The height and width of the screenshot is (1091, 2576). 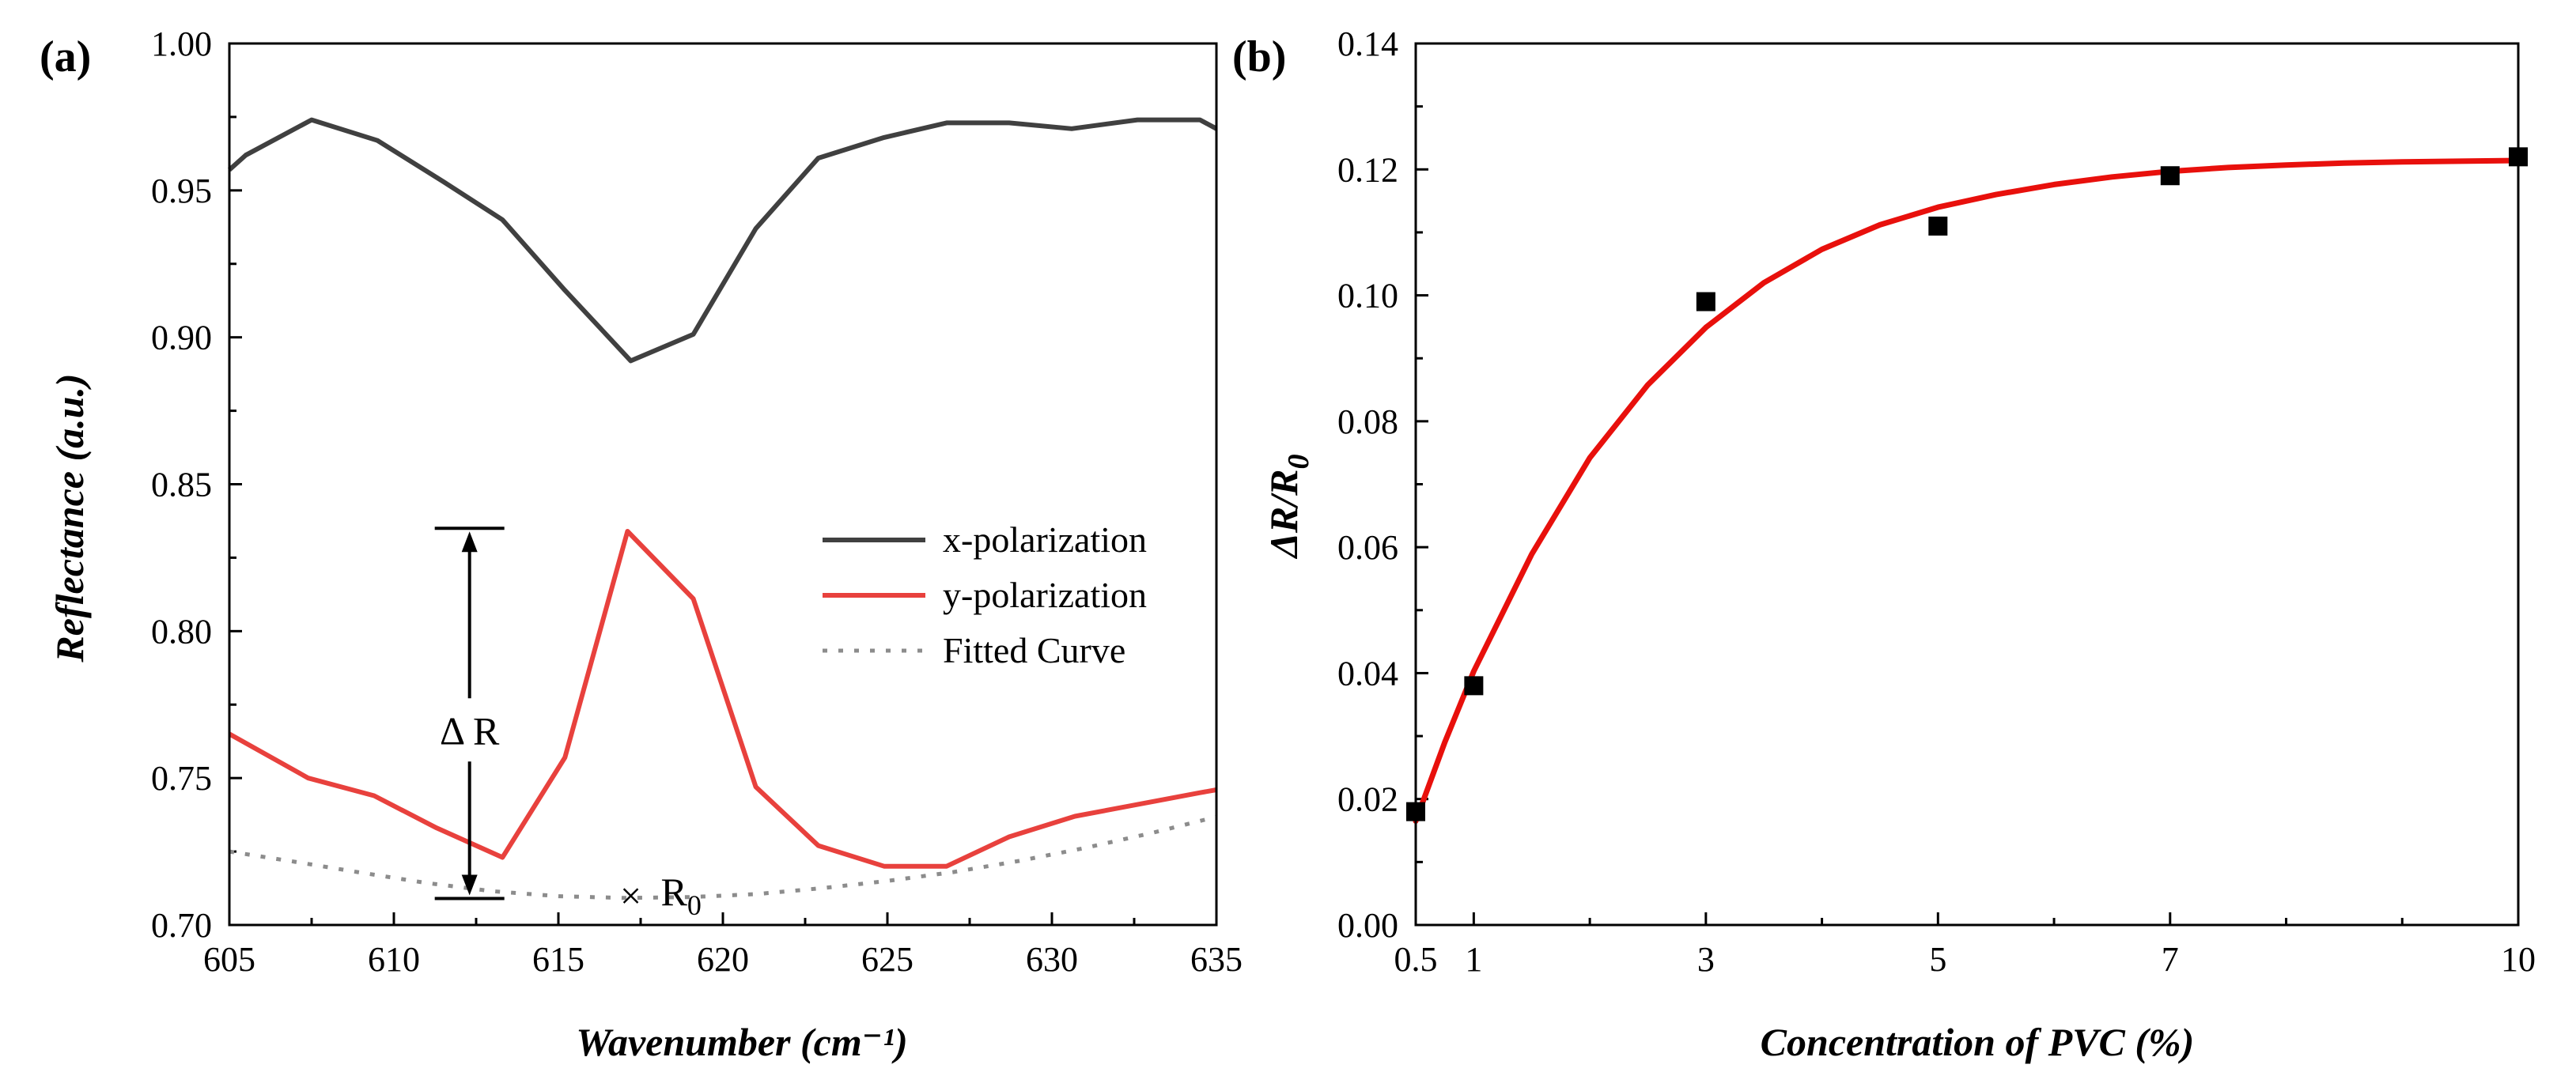 What do you see at coordinates (470, 731) in the screenshot?
I see `delta-r-label: Δ R` at bounding box center [470, 731].